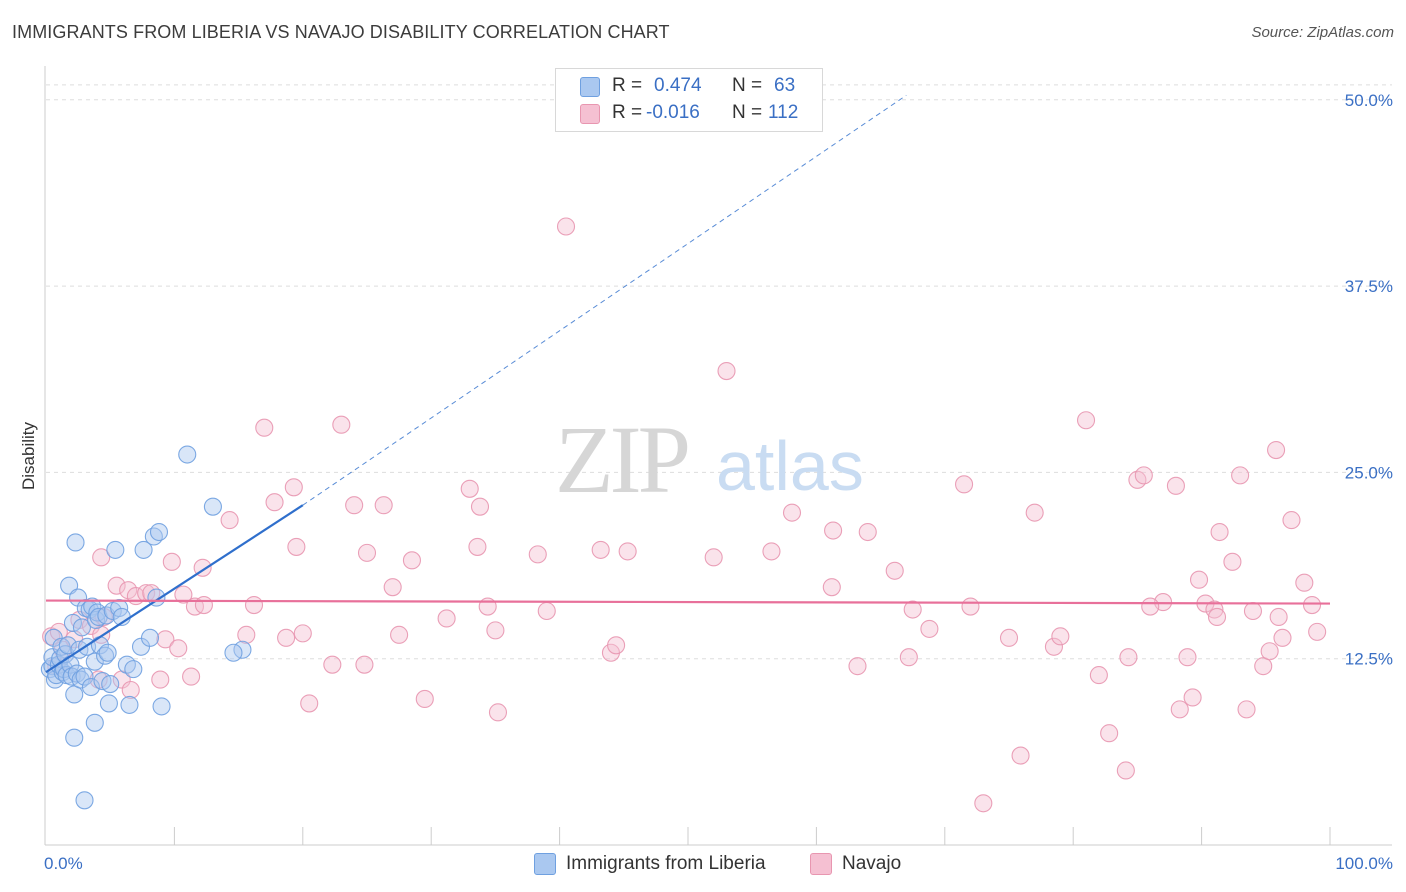  I want to click on legend-r-value-navajo: -0.016, so click(673, 112).